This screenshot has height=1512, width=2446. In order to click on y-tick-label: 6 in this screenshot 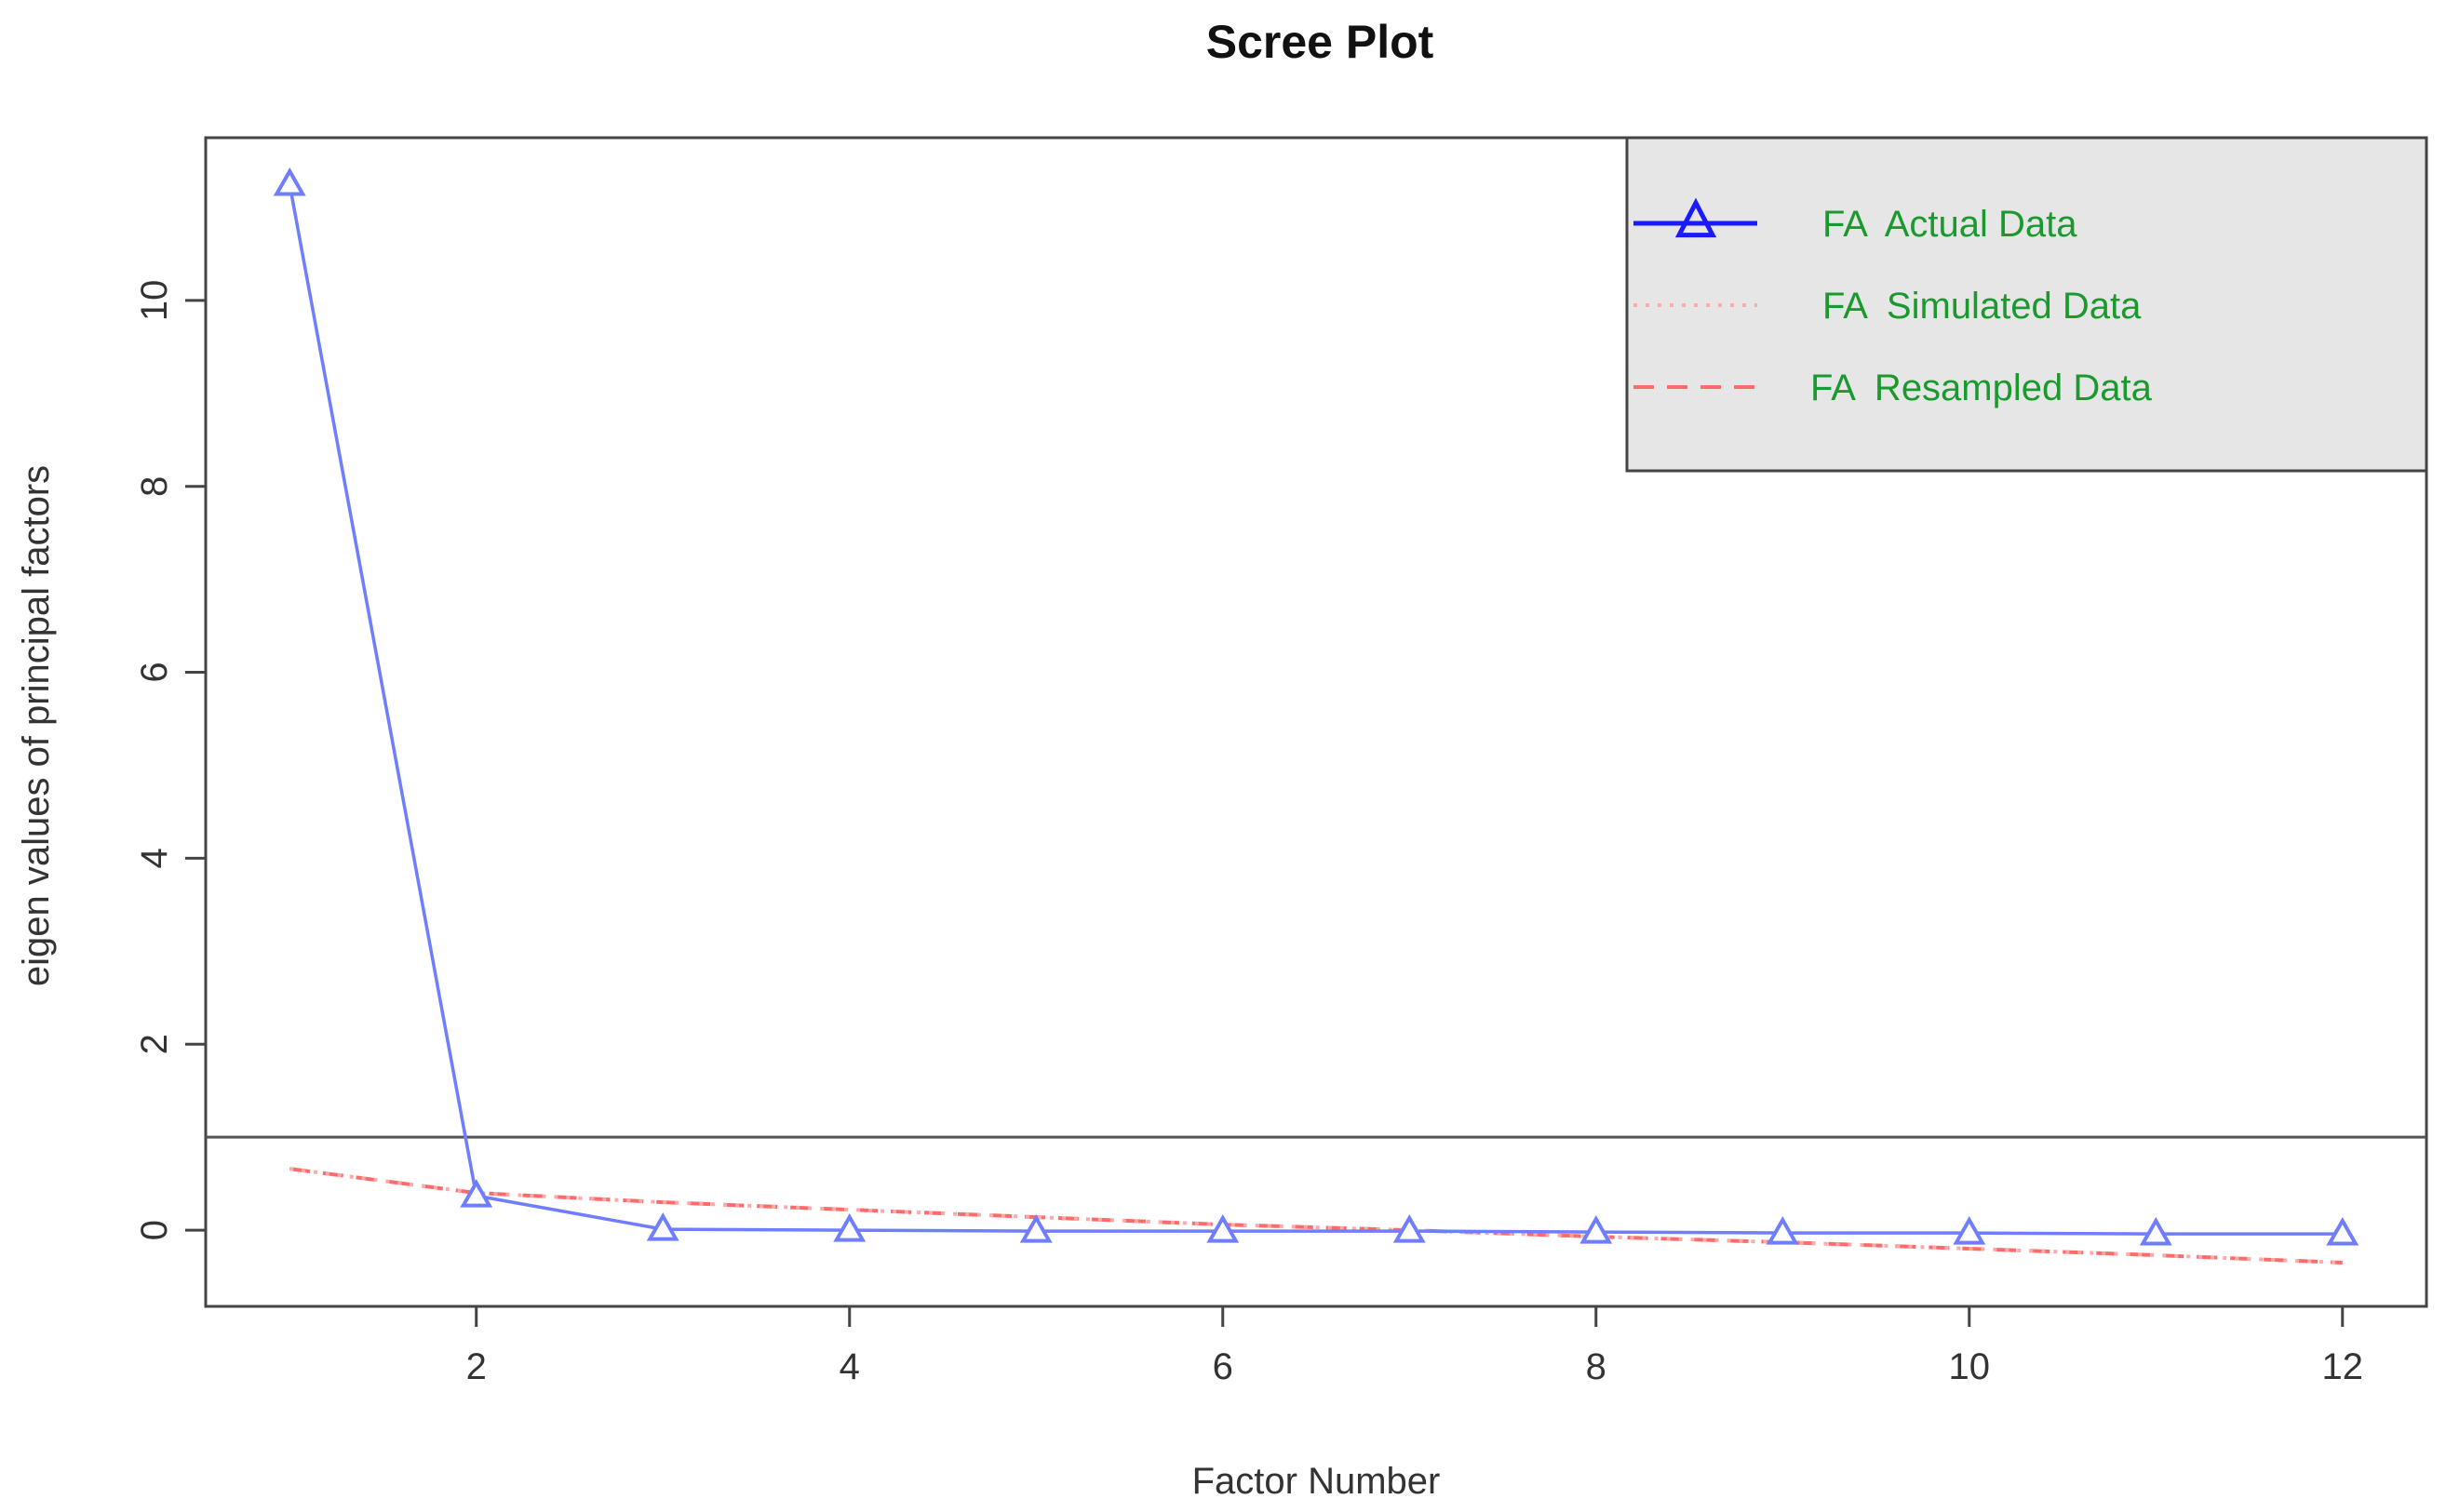, I will do `click(154, 672)`.